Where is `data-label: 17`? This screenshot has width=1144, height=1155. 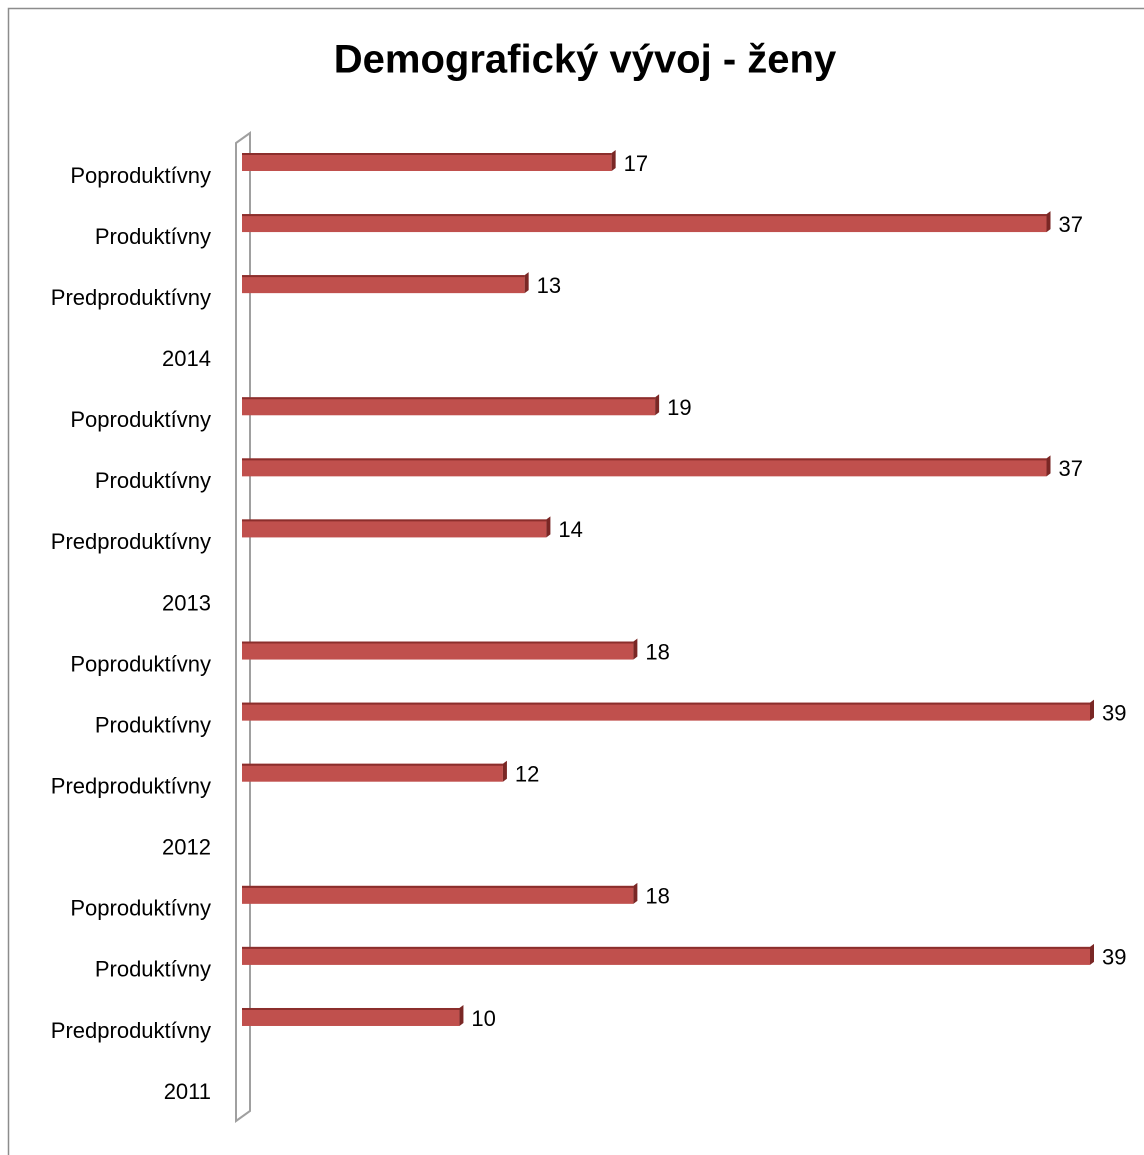
data-label: 17 is located at coordinates (636, 163).